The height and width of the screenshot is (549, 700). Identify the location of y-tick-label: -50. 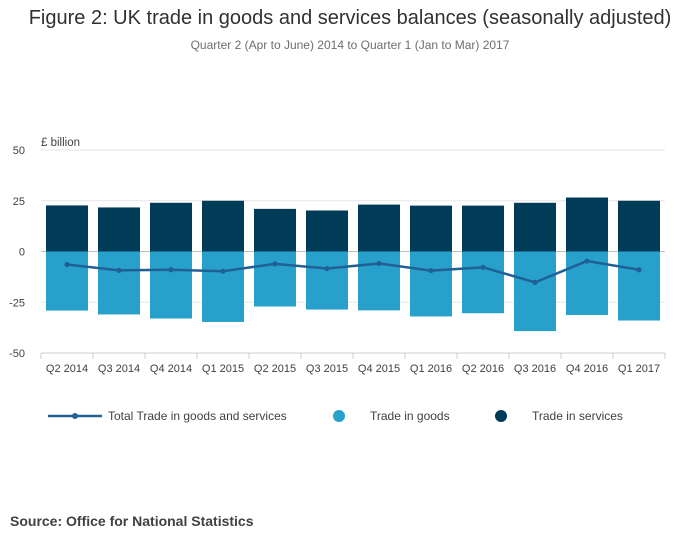
(17, 354).